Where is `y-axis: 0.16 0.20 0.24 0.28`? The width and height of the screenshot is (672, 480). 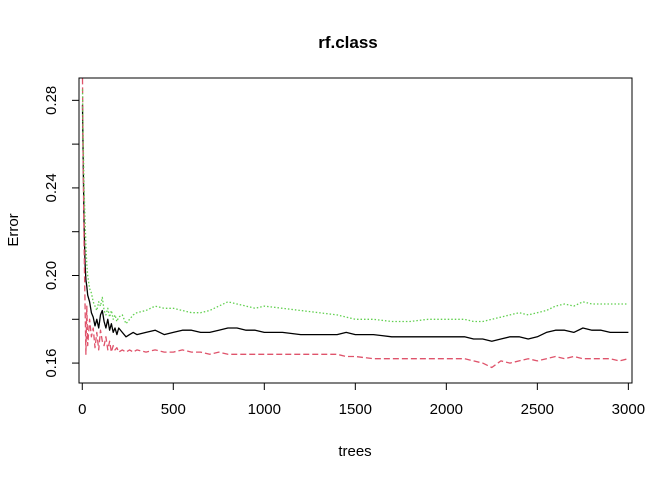
y-axis: 0.16 0.20 0.24 0.28 is located at coordinates (61, 232).